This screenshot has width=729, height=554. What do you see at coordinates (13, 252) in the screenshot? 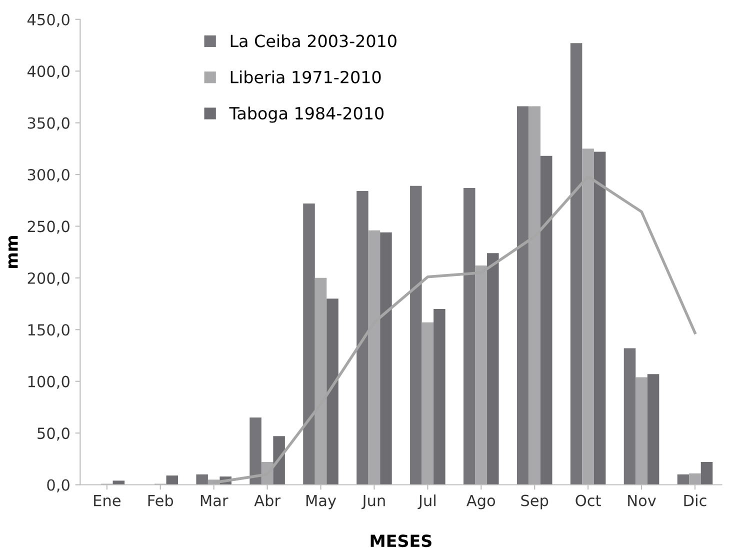
I see `y-axis-title: mm` at bounding box center [13, 252].